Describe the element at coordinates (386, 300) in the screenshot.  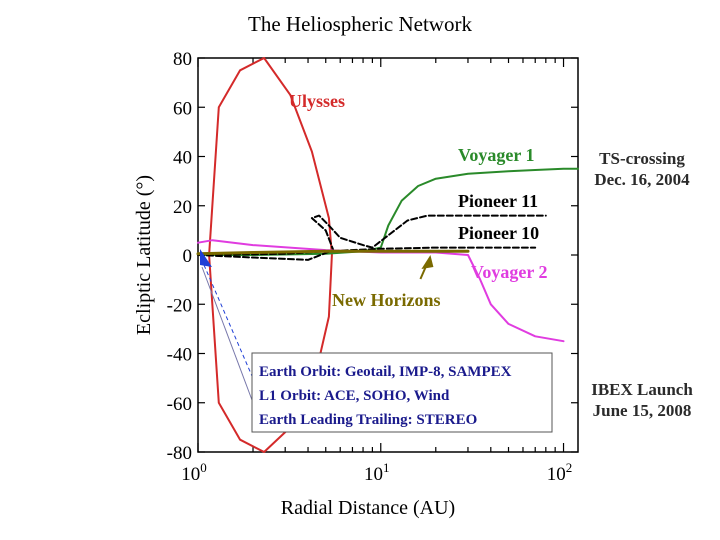
I see `series-label-new-horizons: New Horizons` at that location.